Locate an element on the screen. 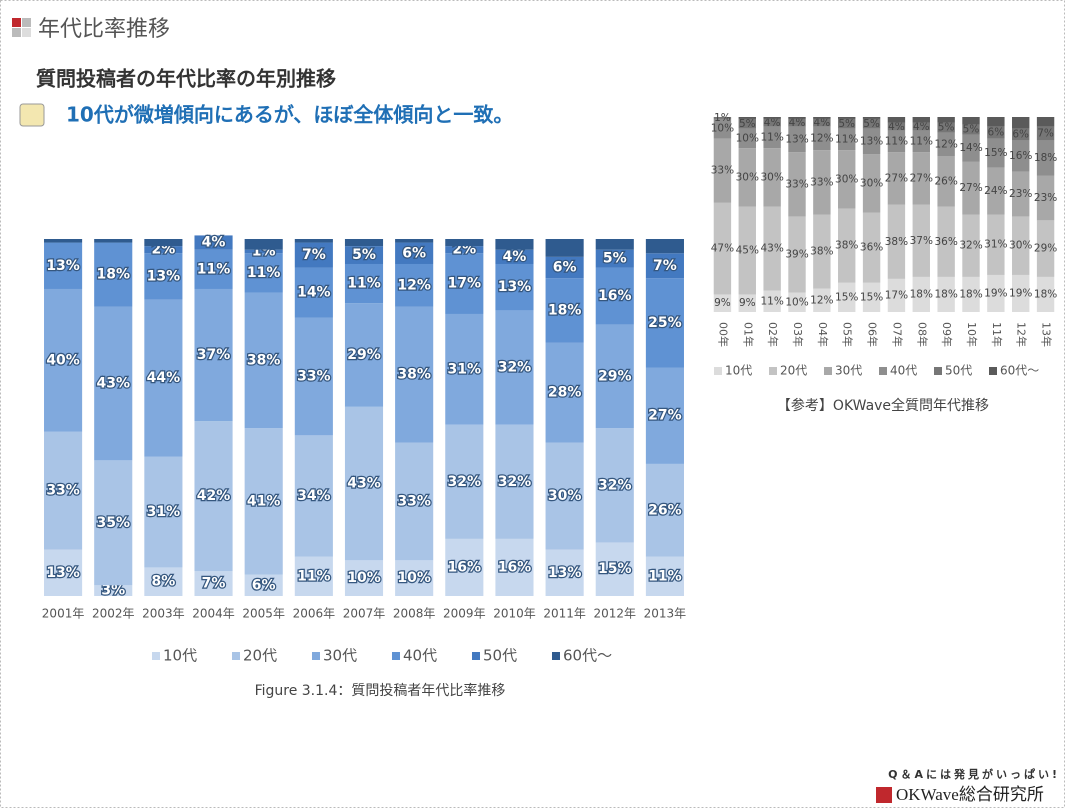 This screenshot has width=1065, height=808. data-label: 25% is located at coordinates (665, 323).